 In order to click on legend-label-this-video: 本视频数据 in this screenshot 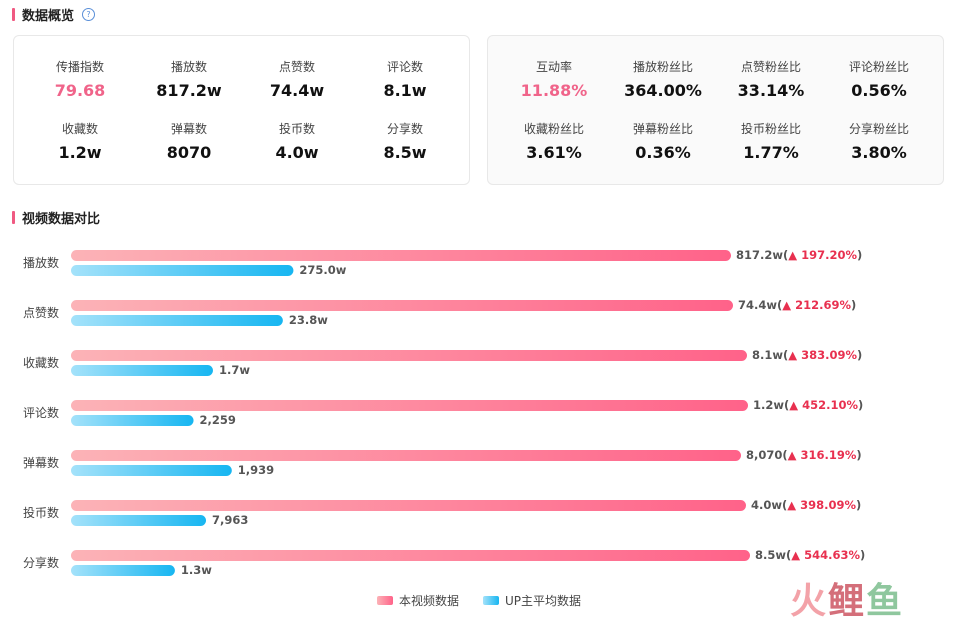, I will do `click(429, 601)`.